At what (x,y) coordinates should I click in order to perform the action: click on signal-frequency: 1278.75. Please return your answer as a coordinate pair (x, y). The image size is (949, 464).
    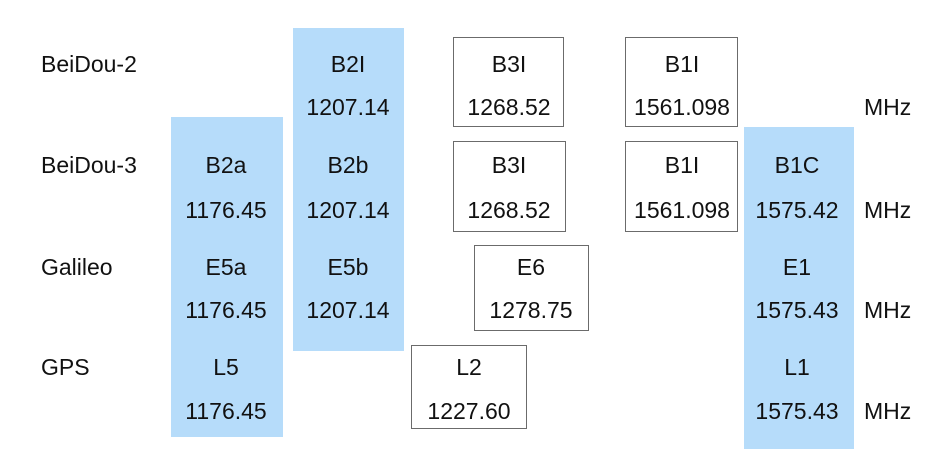
    Looking at the image, I should click on (531, 310).